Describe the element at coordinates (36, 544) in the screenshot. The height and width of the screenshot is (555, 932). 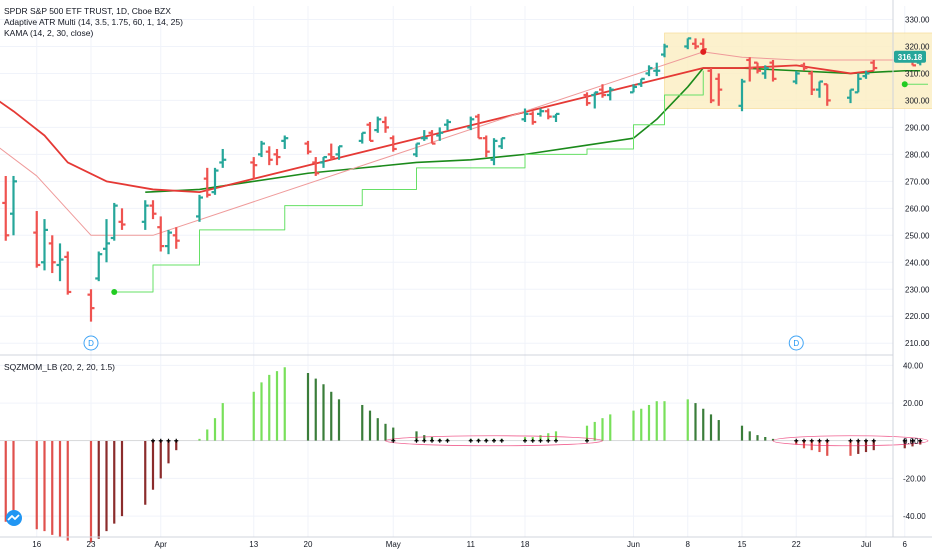
I see `x-tick-label: 16` at that location.